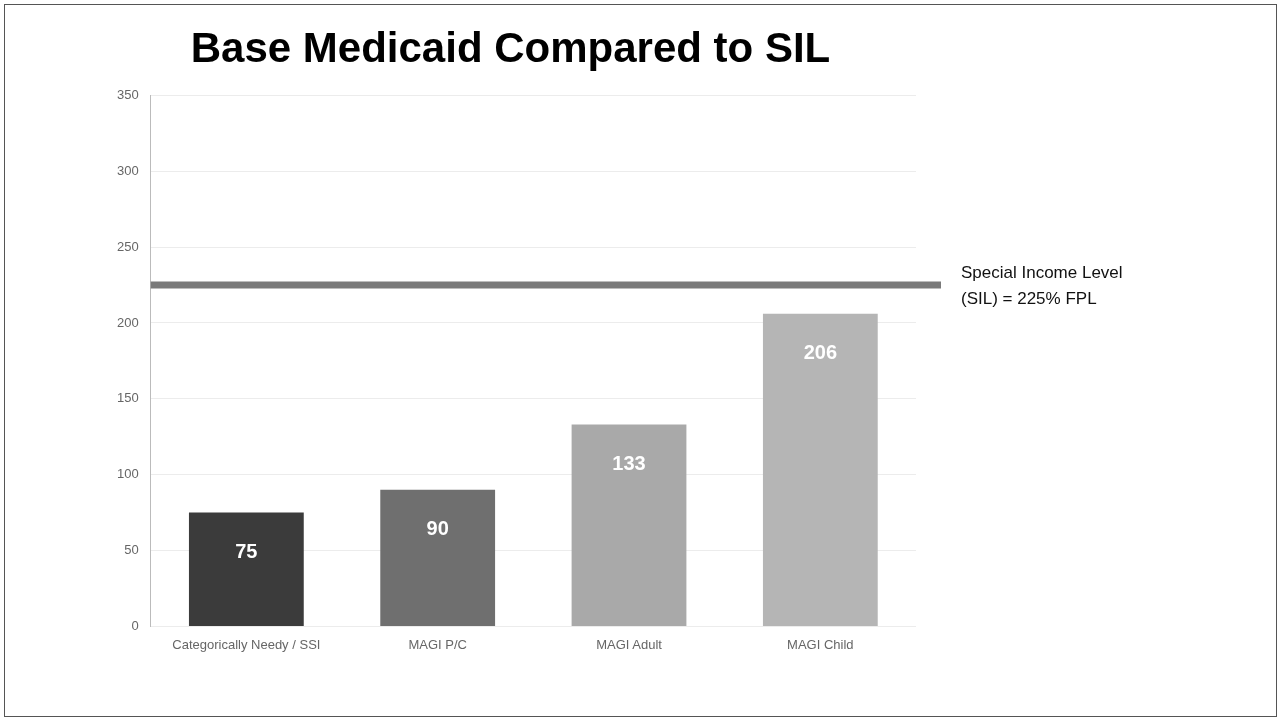 The height and width of the screenshot is (723, 1283). What do you see at coordinates (437, 528) in the screenshot?
I see `data-label: 90` at bounding box center [437, 528].